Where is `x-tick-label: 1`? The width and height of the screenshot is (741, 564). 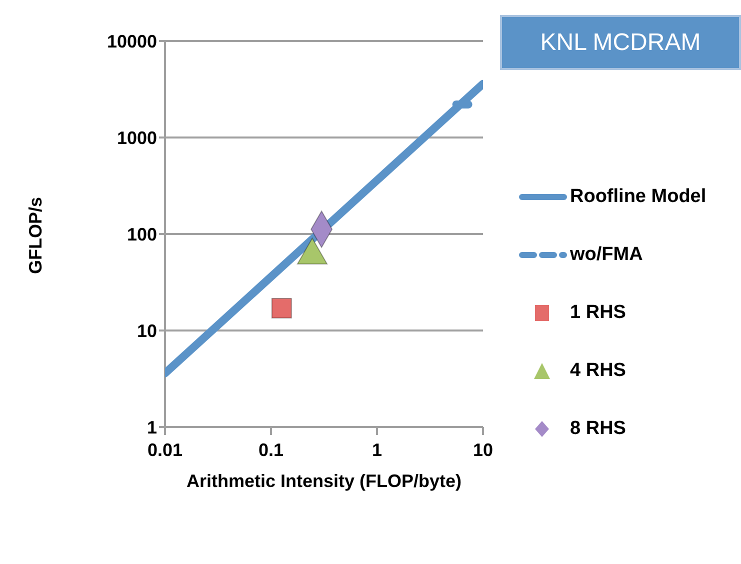
x-tick-label: 1 is located at coordinates (377, 450).